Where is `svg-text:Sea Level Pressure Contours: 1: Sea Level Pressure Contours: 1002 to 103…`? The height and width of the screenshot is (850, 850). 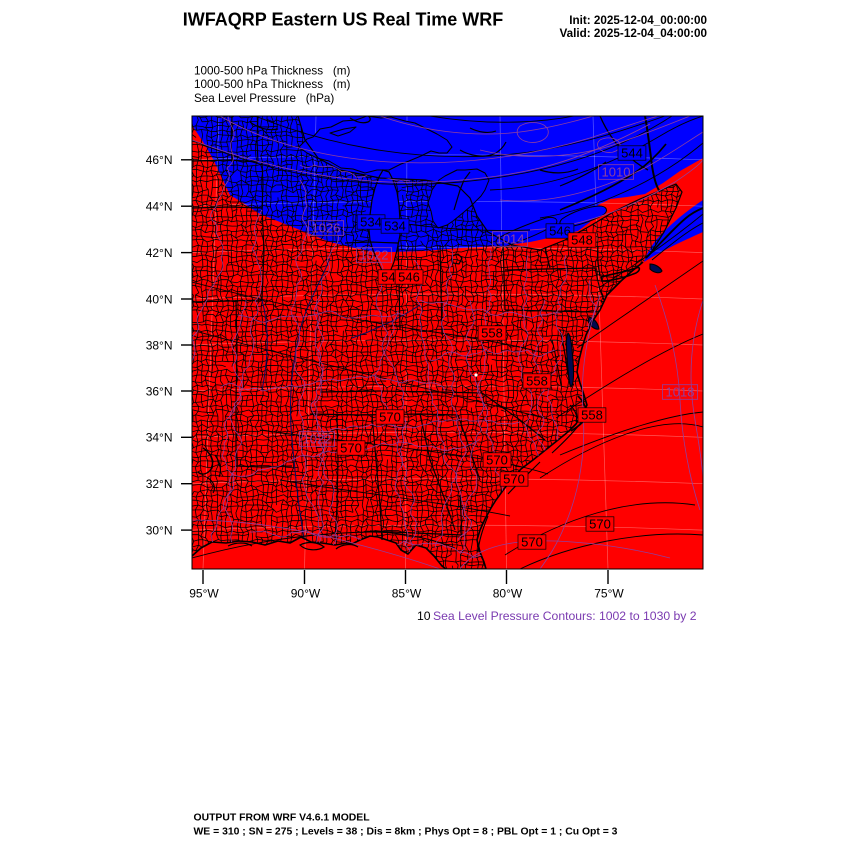 svg-text:Sea Level Pressure Contours: 1: Sea Level Pressure Contours: 1002 to 103… is located at coordinates (565, 616).